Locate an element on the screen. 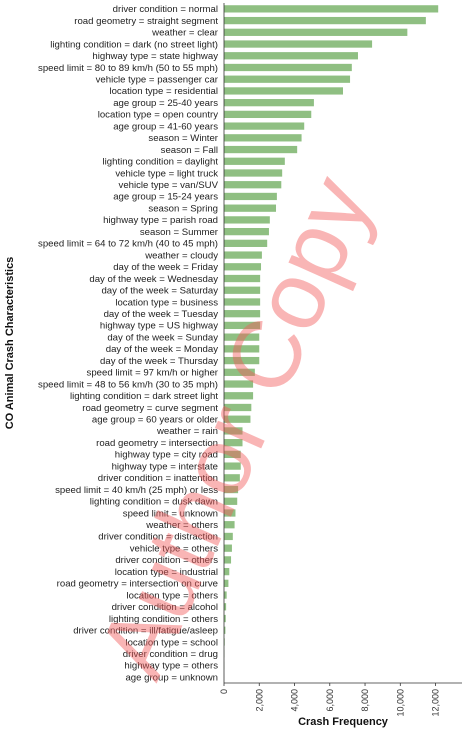  category-label: season = Fall is located at coordinates (189, 150).